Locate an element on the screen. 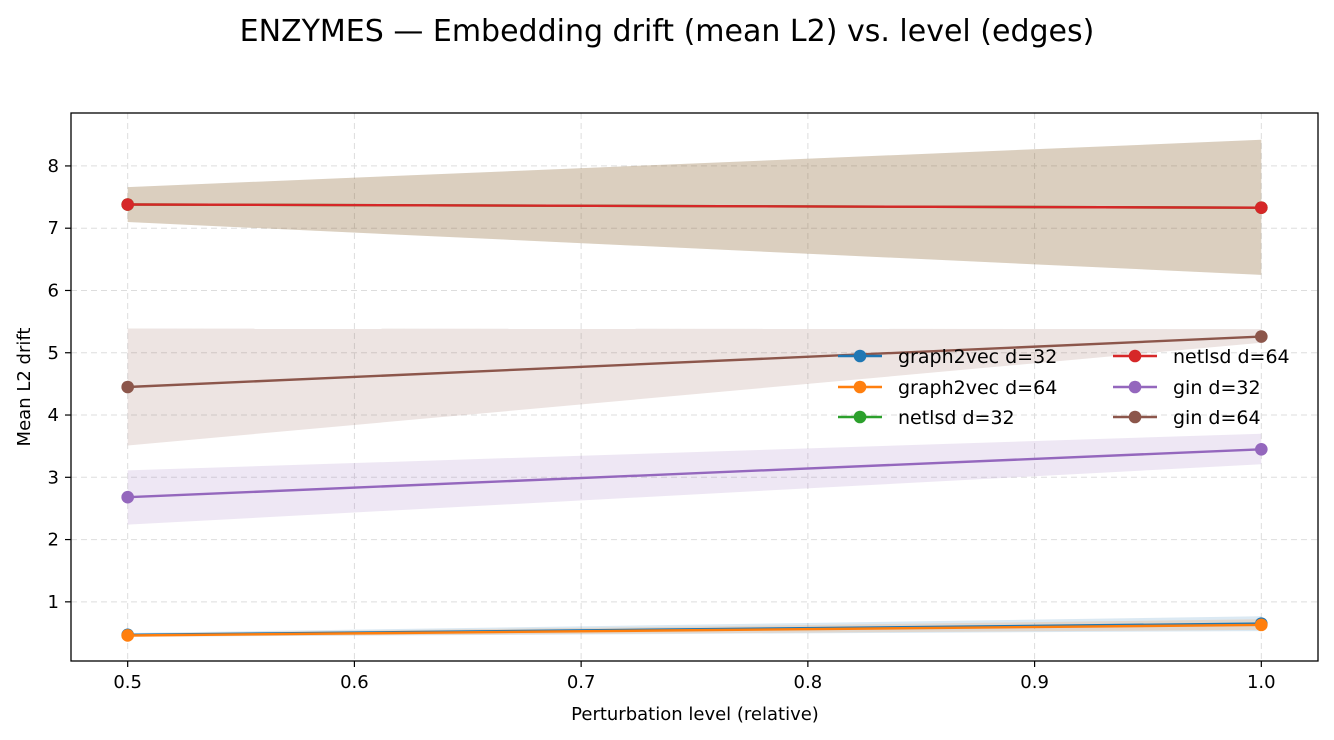 The image size is (1334, 740). y-tick-label: 2 is located at coordinates (53, 540).